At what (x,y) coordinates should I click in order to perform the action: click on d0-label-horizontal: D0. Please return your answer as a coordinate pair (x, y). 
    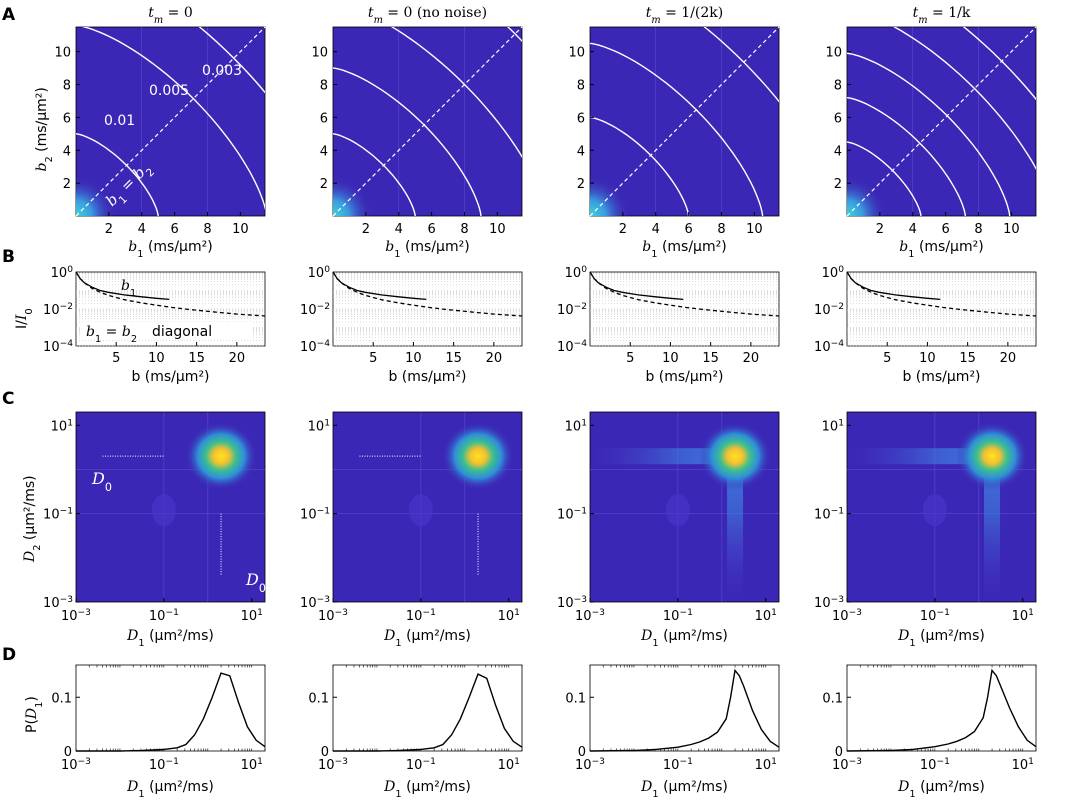
    Looking at the image, I should click on (101, 481).